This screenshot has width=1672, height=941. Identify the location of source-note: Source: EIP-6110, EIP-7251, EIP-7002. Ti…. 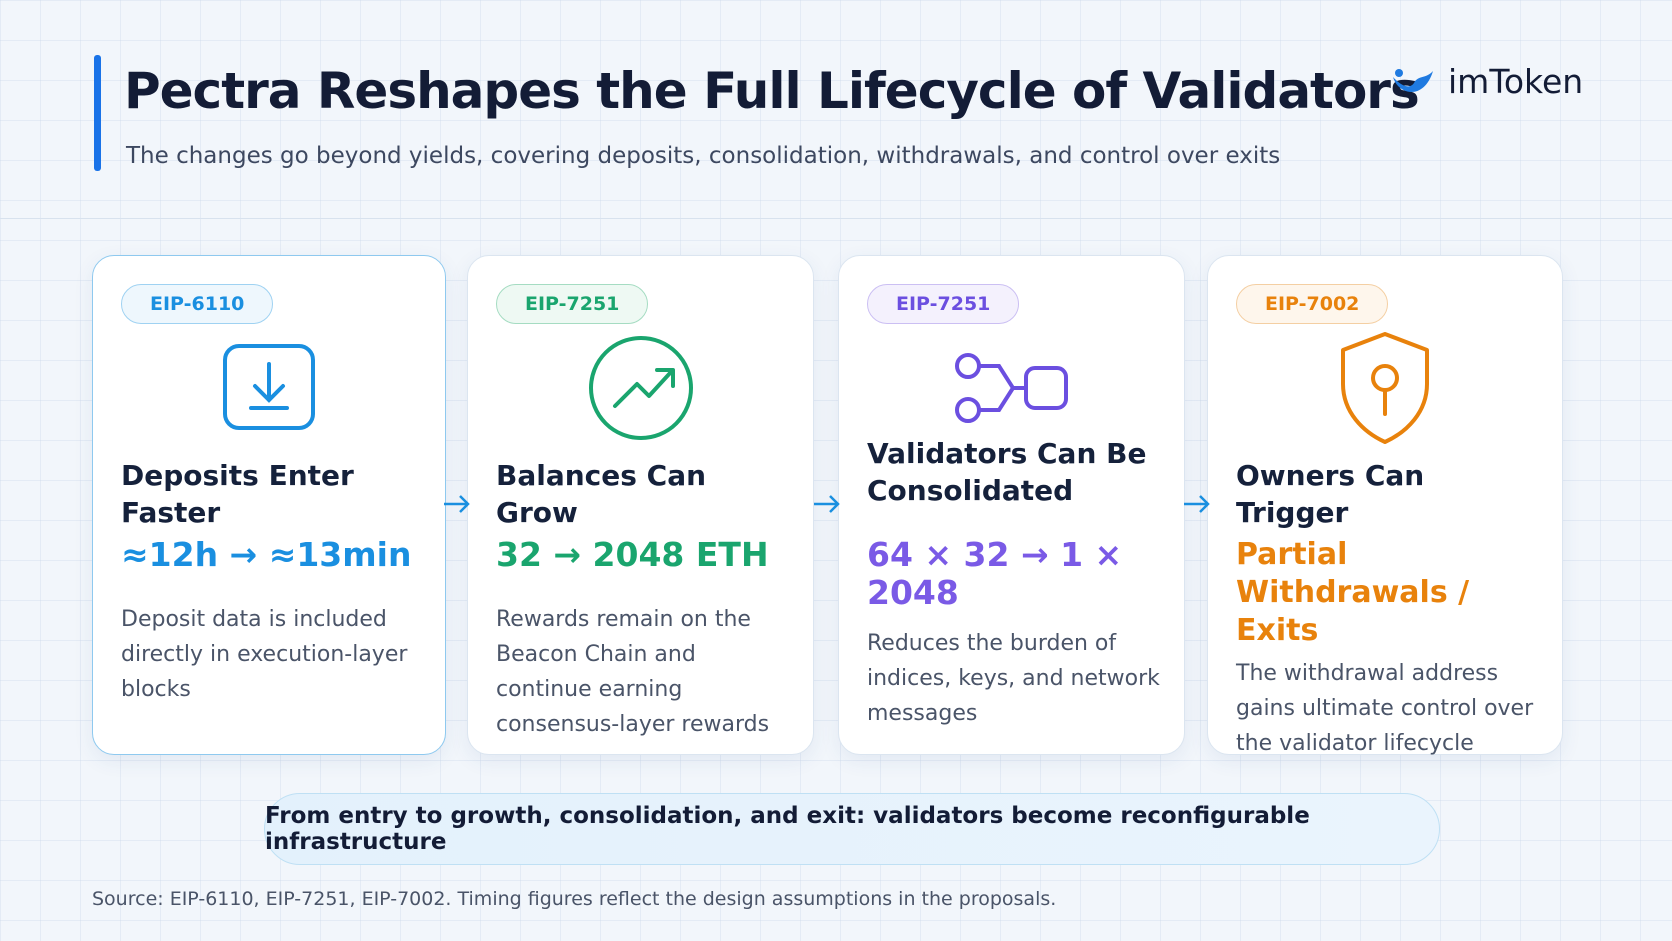
(574, 899).